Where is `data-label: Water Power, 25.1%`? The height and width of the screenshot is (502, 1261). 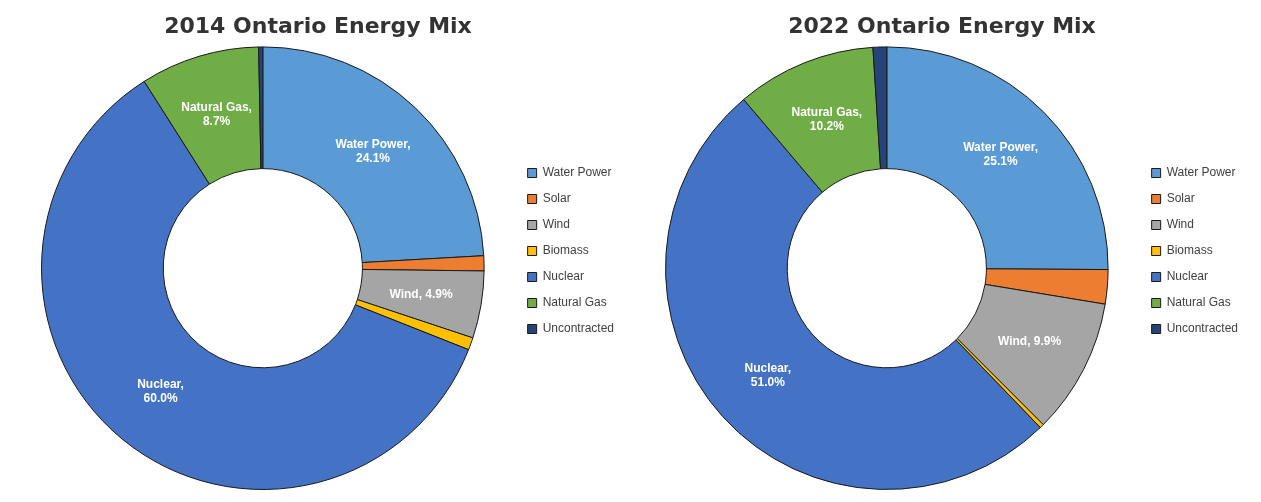 data-label: Water Power, 25.1% is located at coordinates (1001, 154).